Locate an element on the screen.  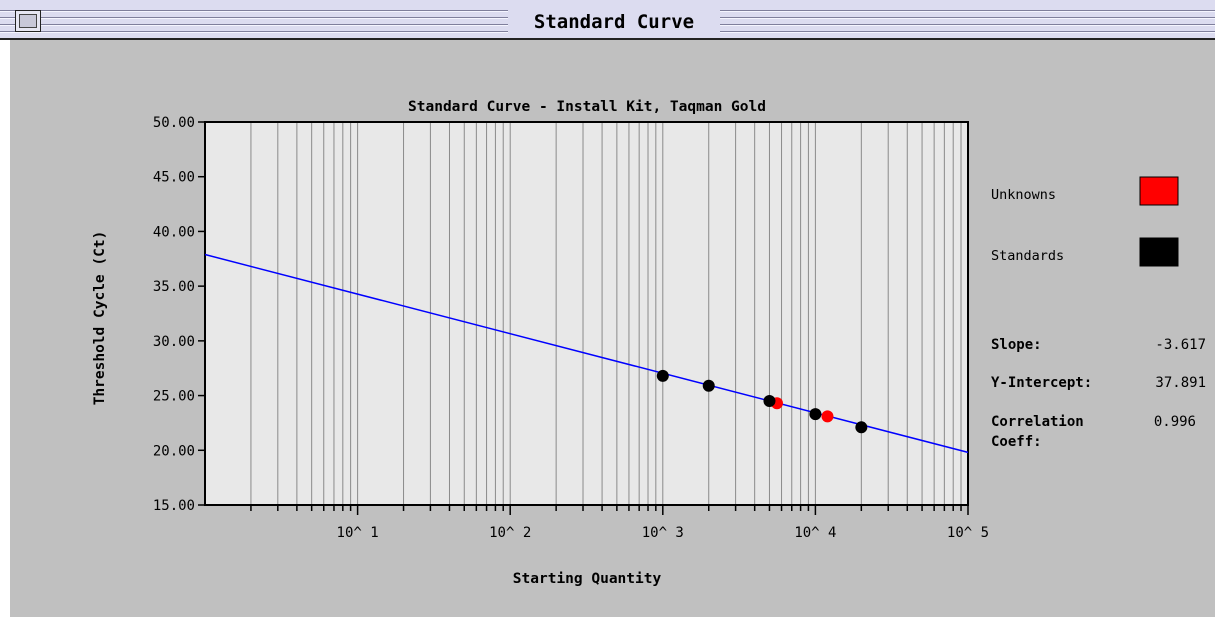
y-tick-label: 45.00 is located at coordinates (174, 178).